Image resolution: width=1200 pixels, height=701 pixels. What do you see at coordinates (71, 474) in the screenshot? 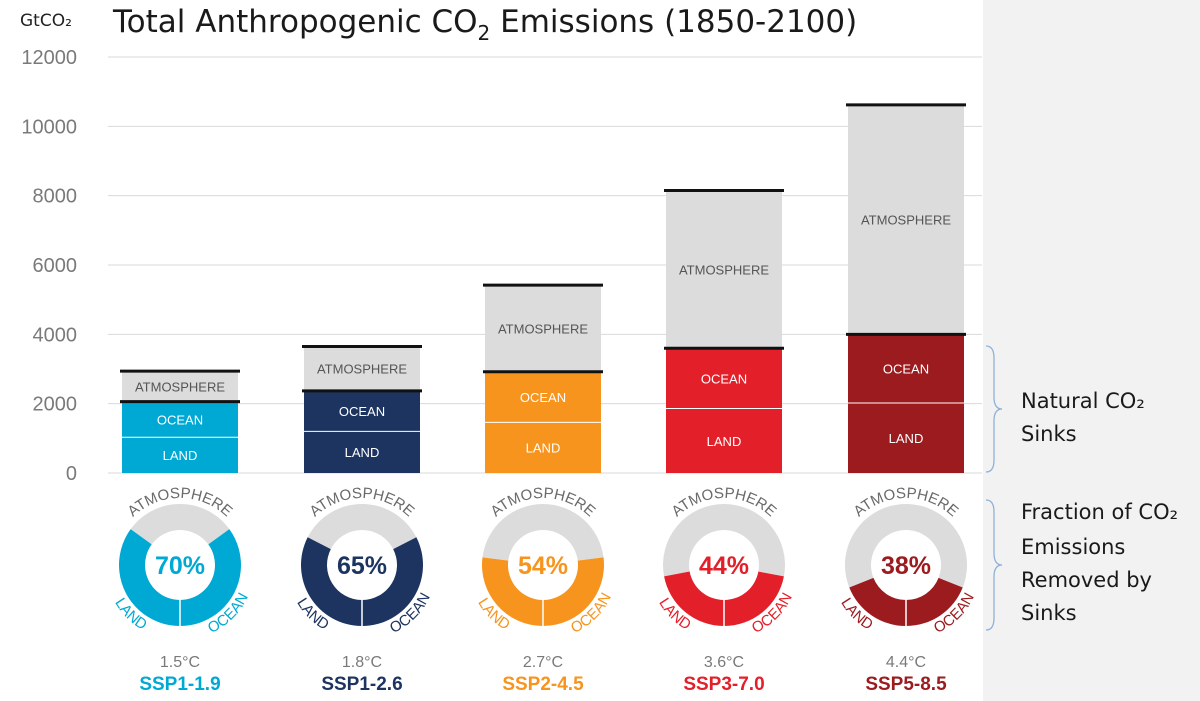
I see `y-tick-label: 0` at bounding box center [71, 474].